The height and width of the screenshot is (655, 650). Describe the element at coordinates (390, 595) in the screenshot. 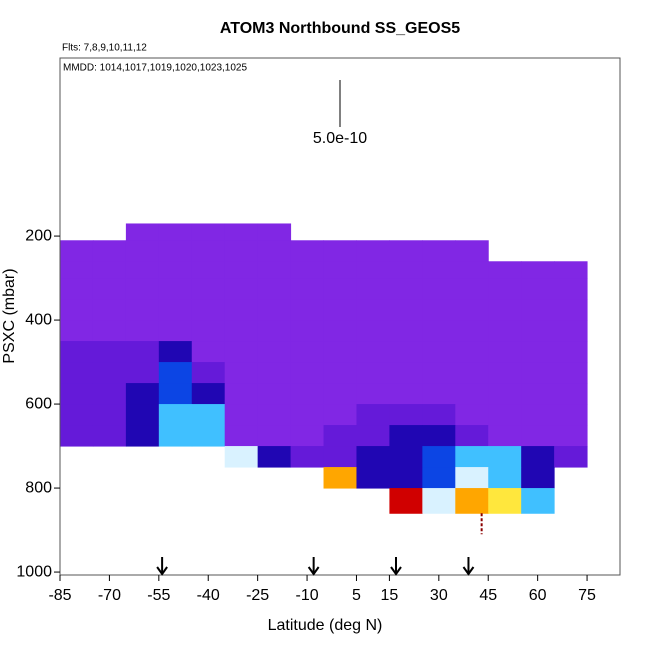

I see `x-tick-label: 15` at that location.